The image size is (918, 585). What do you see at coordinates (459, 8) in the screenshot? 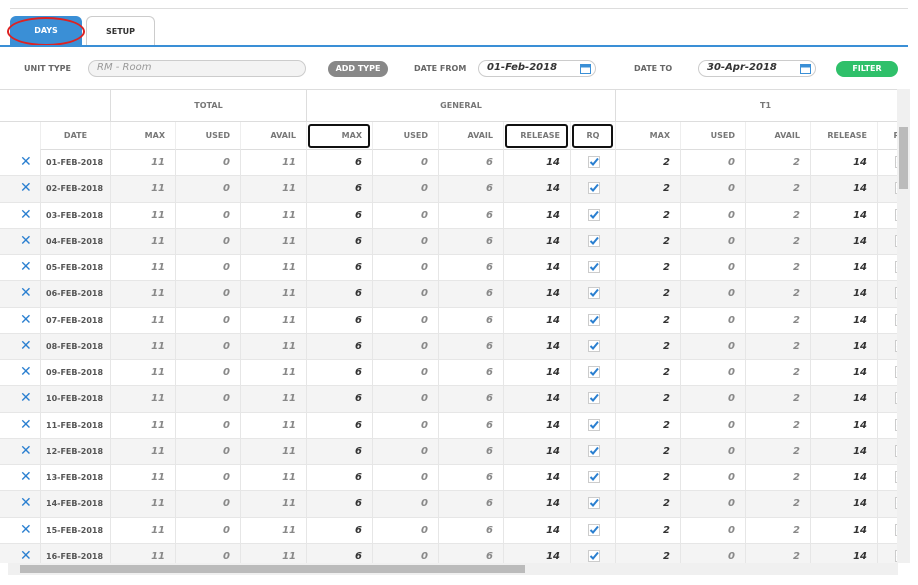
I see `top-line` at bounding box center [459, 8].